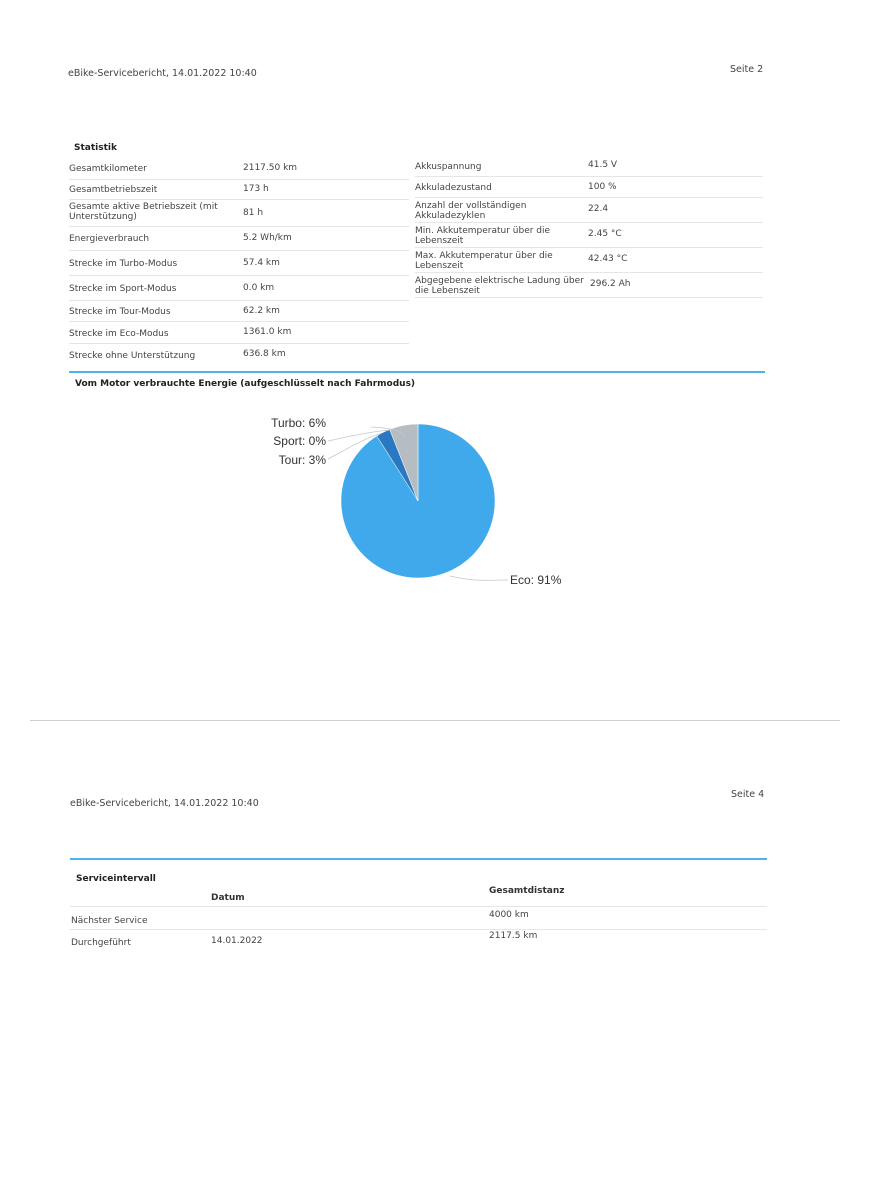 The image size is (872, 1200). Describe the element at coordinates (119, 334) in the screenshot. I see `stat-left-label: Strecke im Eco-Modus` at that location.